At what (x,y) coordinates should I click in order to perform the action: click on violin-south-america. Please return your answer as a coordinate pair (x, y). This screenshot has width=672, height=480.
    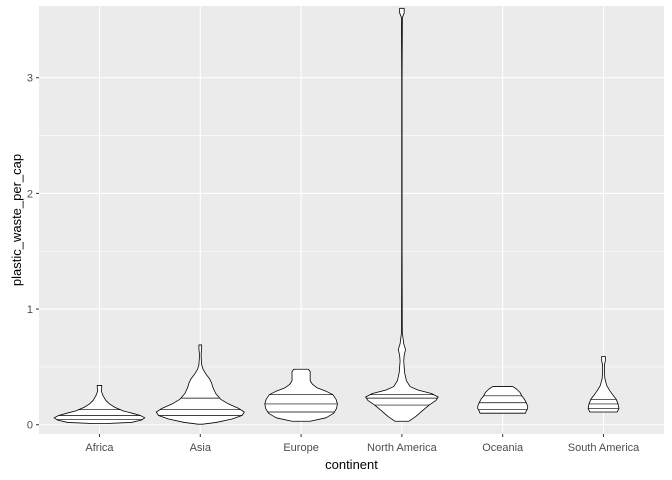
    Looking at the image, I should click on (603, 384).